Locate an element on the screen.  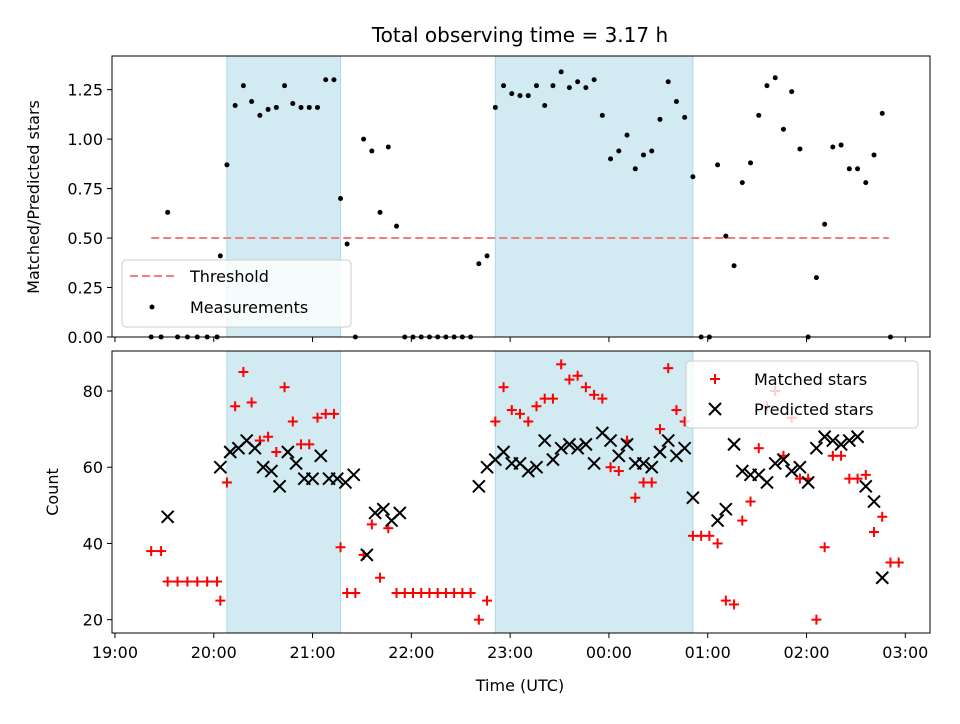
legend-measurements-swatch is located at coordinates (152, 307).